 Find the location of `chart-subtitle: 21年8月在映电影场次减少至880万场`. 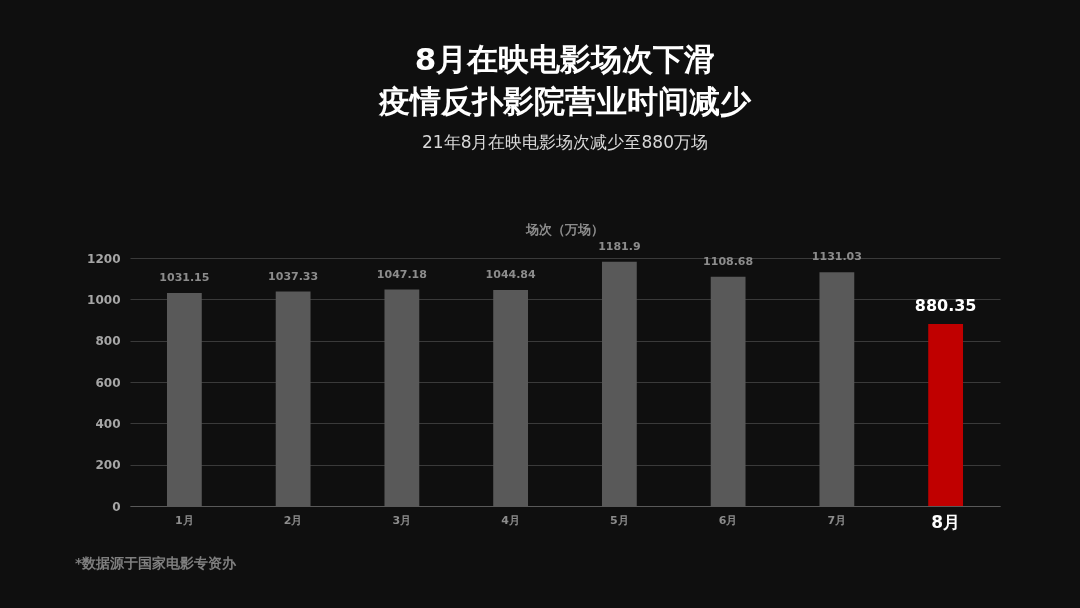

chart-subtitle: 21年8月在映电影场次减少至880万场 is located at coordinates (565, 142).